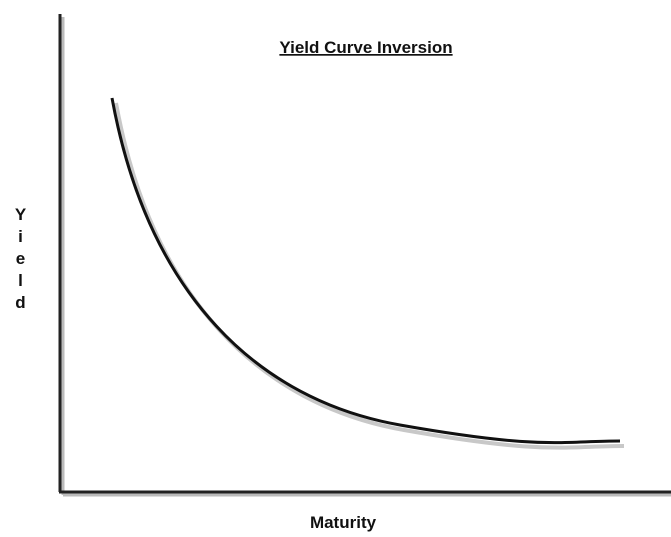 The height and width of the screenshot is (537, 671). What do you see at coordinates (20, 260) in the screenshot?
I see `y-axis-label: Yield` at bounding box center [20, 260].